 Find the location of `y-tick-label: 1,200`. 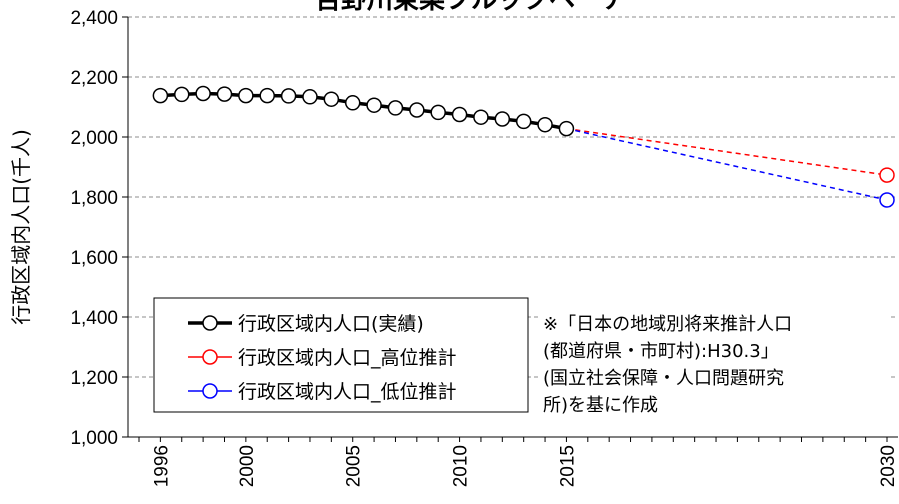

y-tick-label: 1,200 is located at coordinates (94, 378).